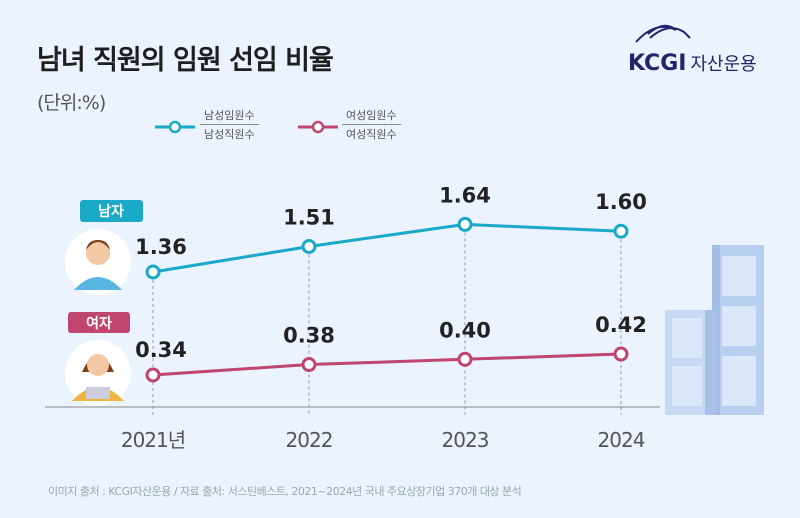  I want to click on legend-male-icon, so click(175, 127).